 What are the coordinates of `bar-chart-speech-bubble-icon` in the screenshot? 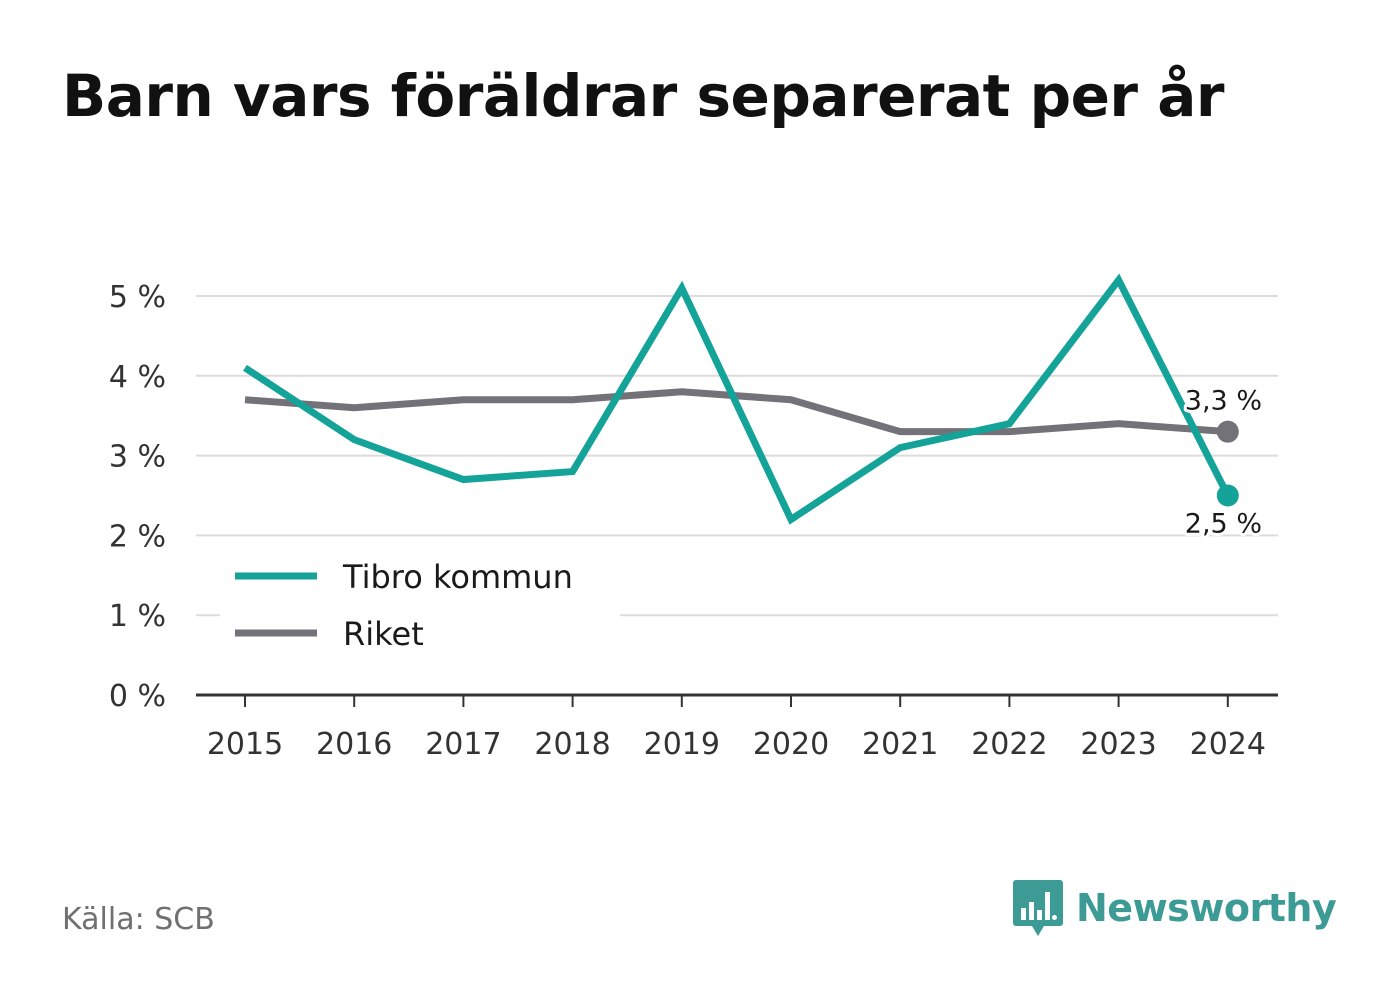 It's located at (1038, 908).